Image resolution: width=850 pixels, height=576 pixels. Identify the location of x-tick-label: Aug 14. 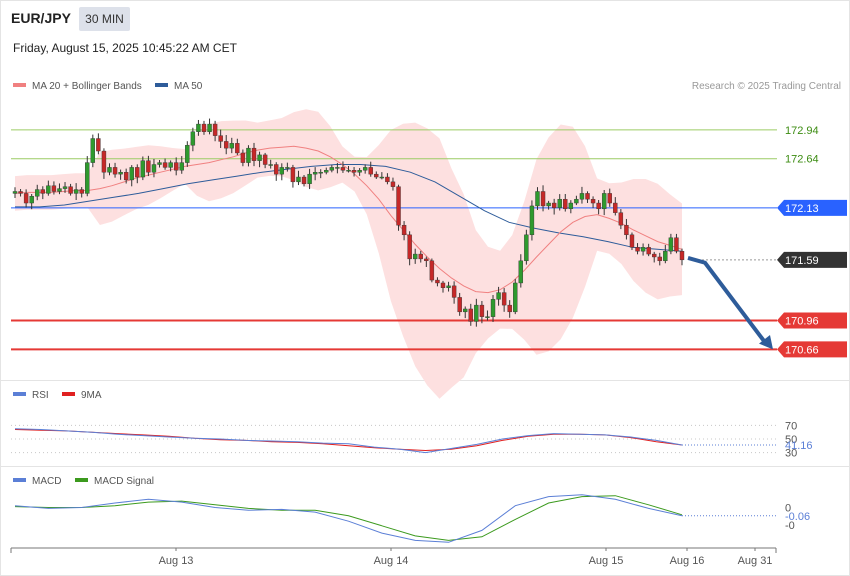
(391, 561).